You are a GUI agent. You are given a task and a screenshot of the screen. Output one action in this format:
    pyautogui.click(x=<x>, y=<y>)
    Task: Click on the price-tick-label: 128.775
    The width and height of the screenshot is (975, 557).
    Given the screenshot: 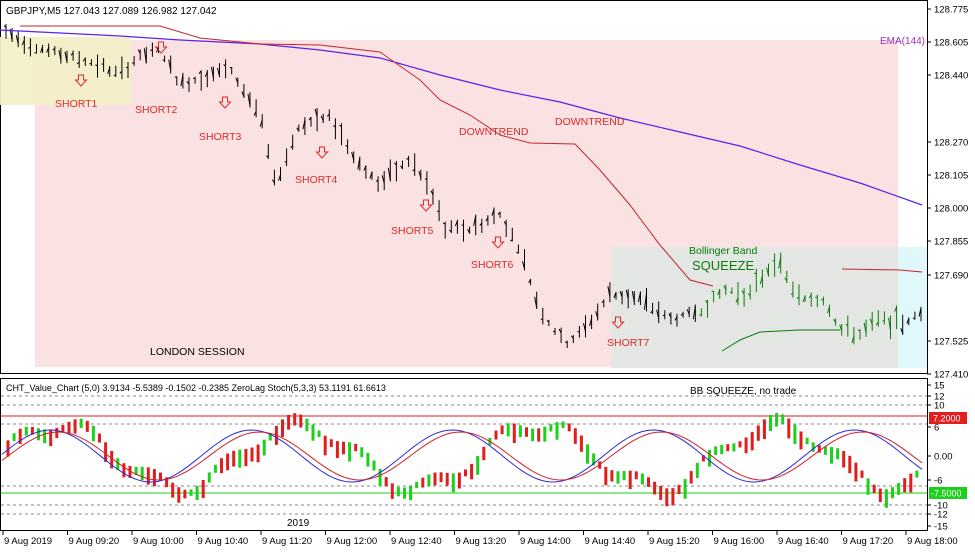 What is the action you would take?
    pyautogui.click(x=951, y=10)
    